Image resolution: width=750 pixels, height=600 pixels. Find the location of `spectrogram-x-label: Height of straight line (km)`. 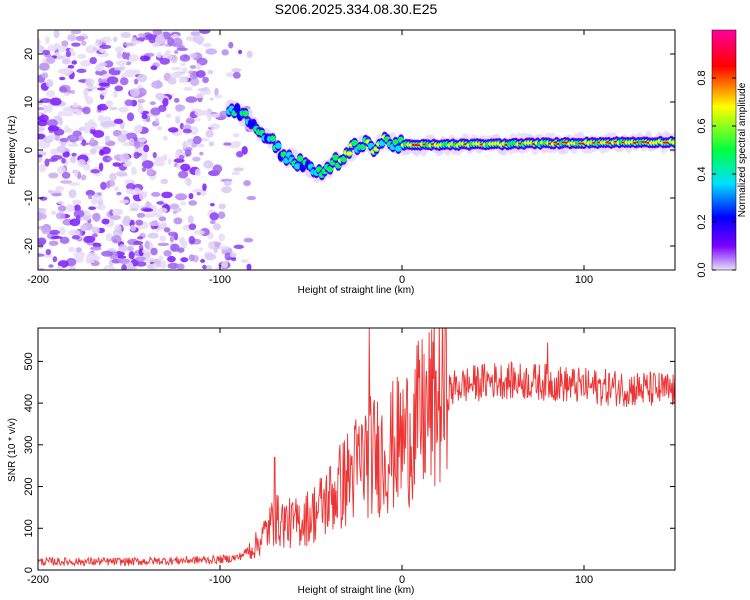

spectrogram-x-label: Height of straight line (km) is located at coordinates (356, 290).